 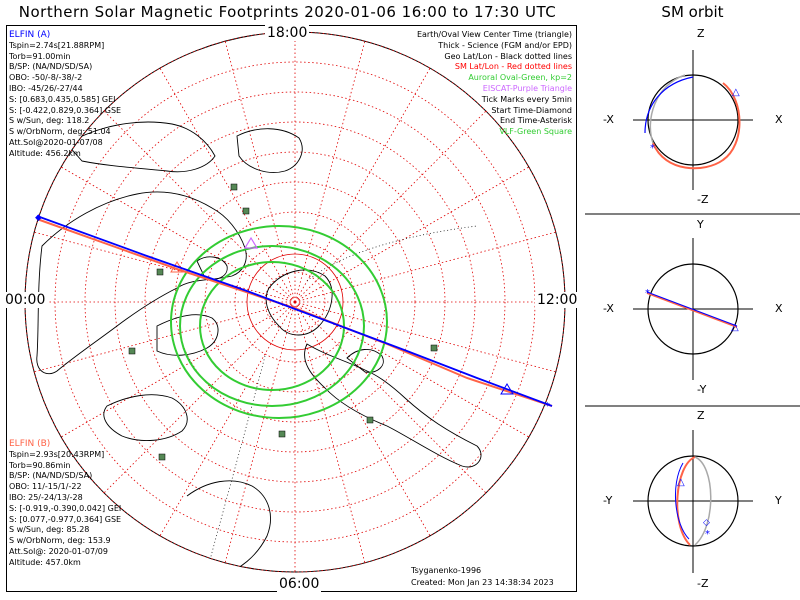 What do you see at coordinates (287, 33) in the screenshot?
I see `hour-label-top: 18:00` at bounding box center [287, 33].